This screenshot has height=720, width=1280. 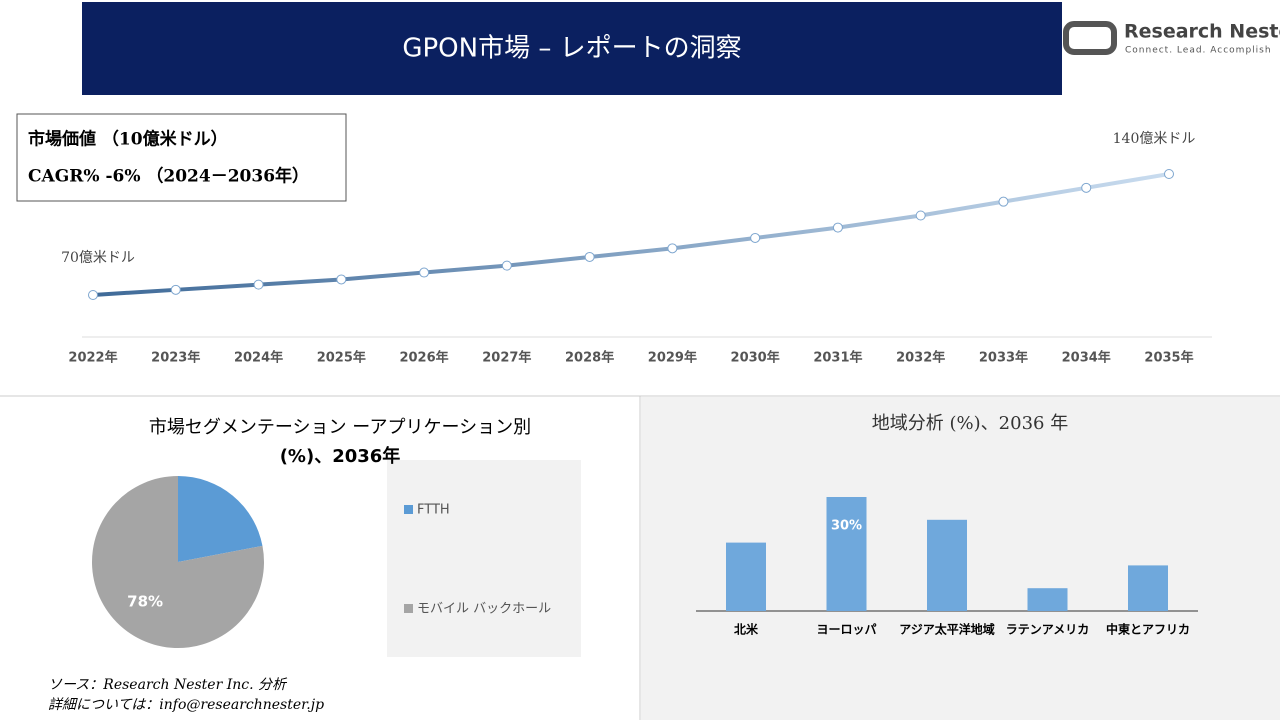 What do you see at coordinates (970, 423) in the screenshot?
I see `chart-title: 地域分析 (%)、2036 年` at bounding box center [970, 423].